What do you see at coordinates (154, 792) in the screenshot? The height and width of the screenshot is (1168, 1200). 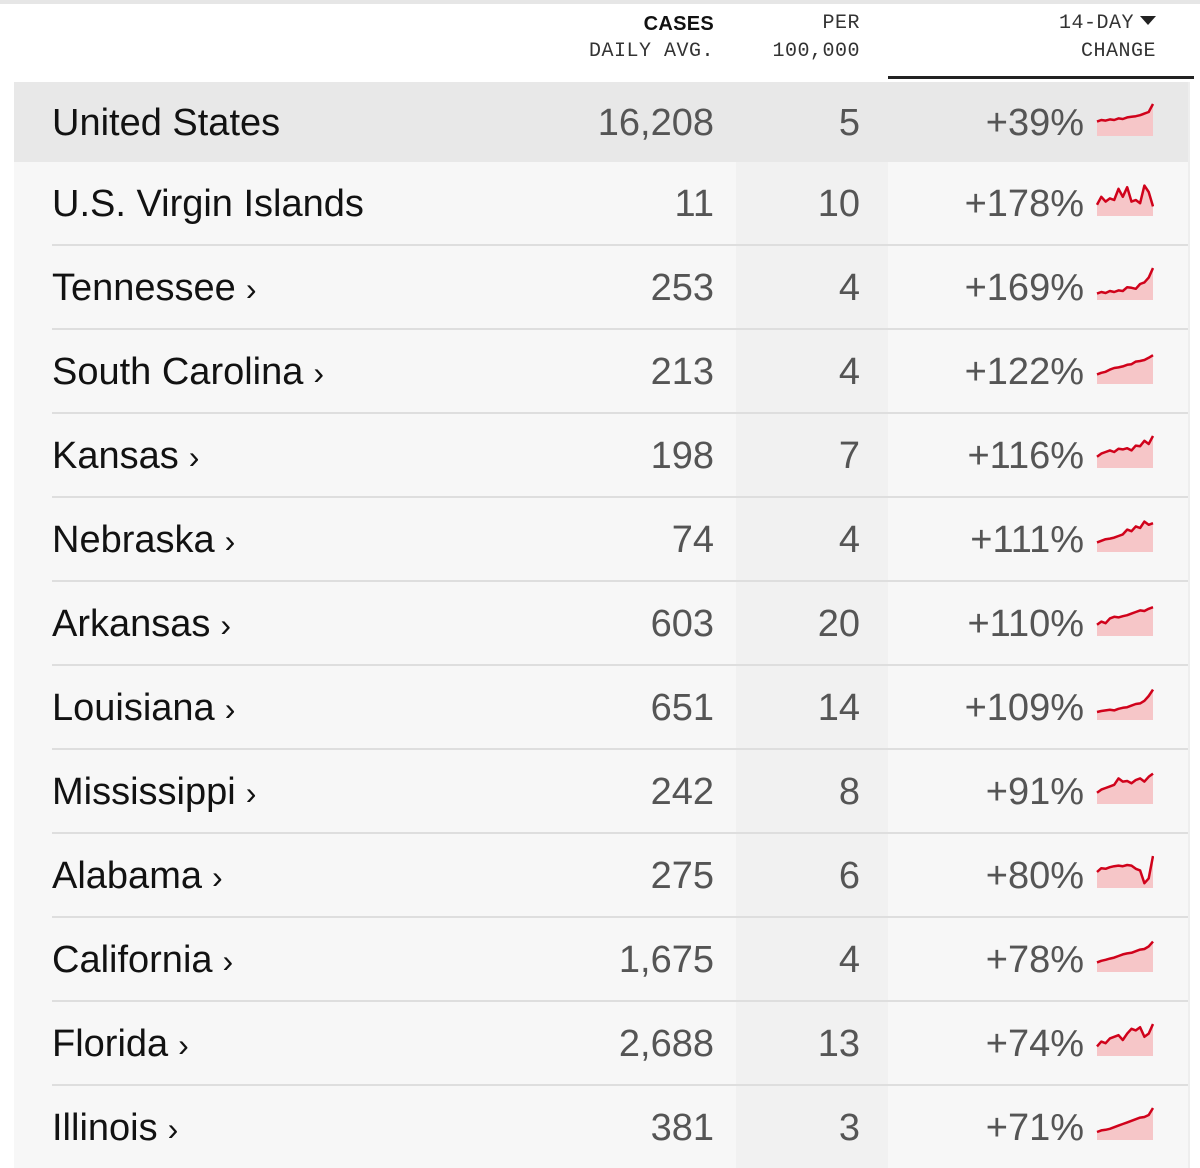 I see `row-location-name: Mississippi ›` at bounding box center [154, 792].